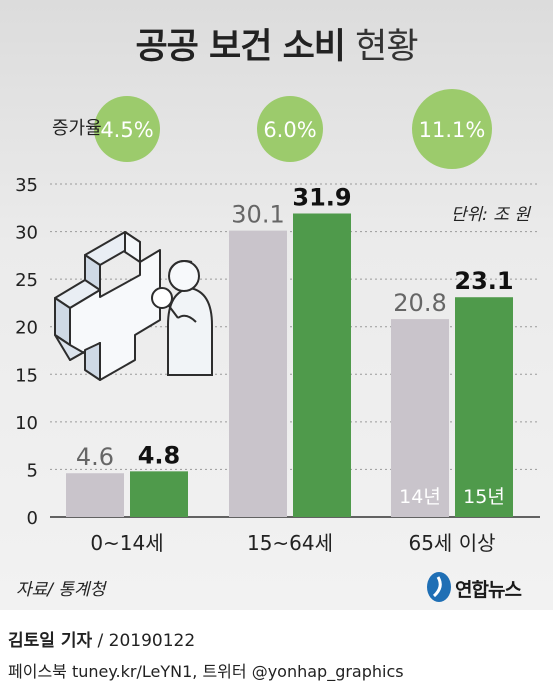  Describe the element at coordinates (182, 318) in the screenshot. I see `person-magnifier-illustration` at that location.